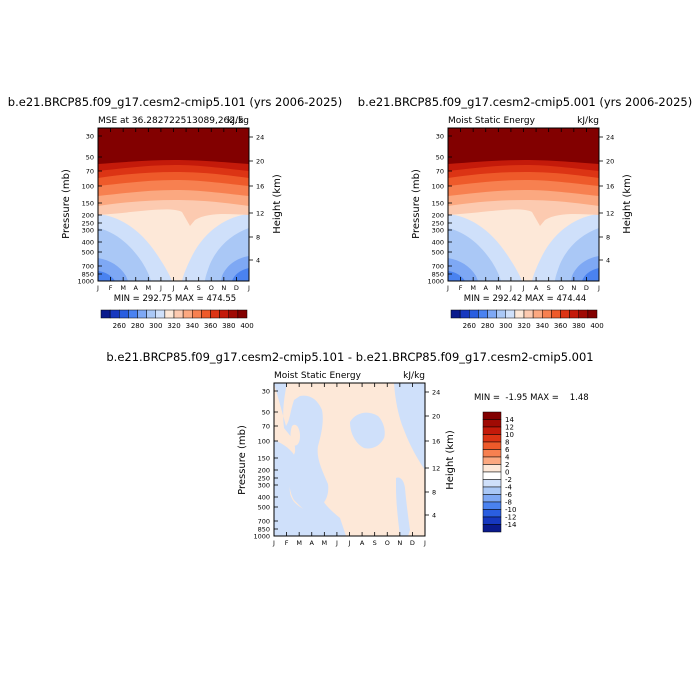 The height and width of the screenshot is (700, 700). I want to click on panel-1-stats: MIN = 292.75 MAX = 474.55, so click(175, 299).